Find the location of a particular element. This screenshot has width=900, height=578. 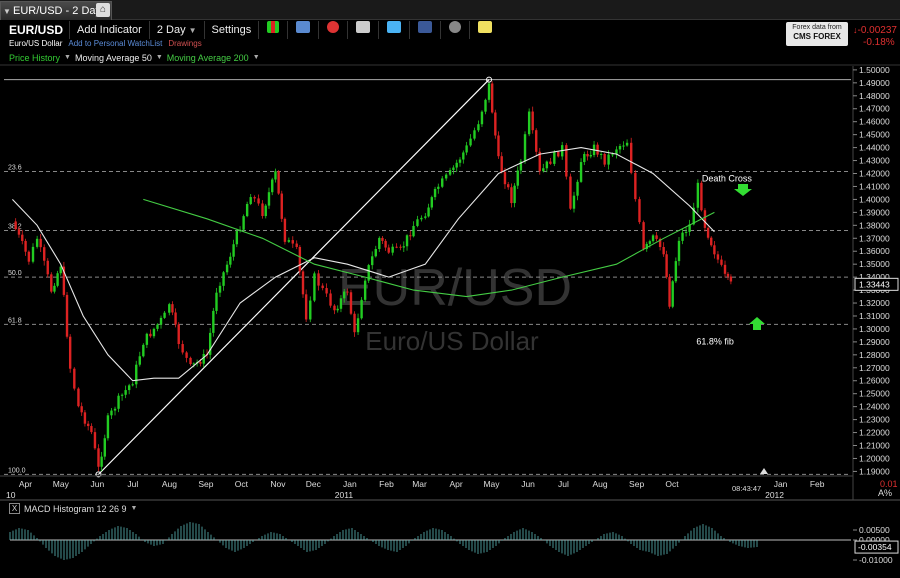

add-indicator-button: Add Indicator is located at coordinates (109, 30).